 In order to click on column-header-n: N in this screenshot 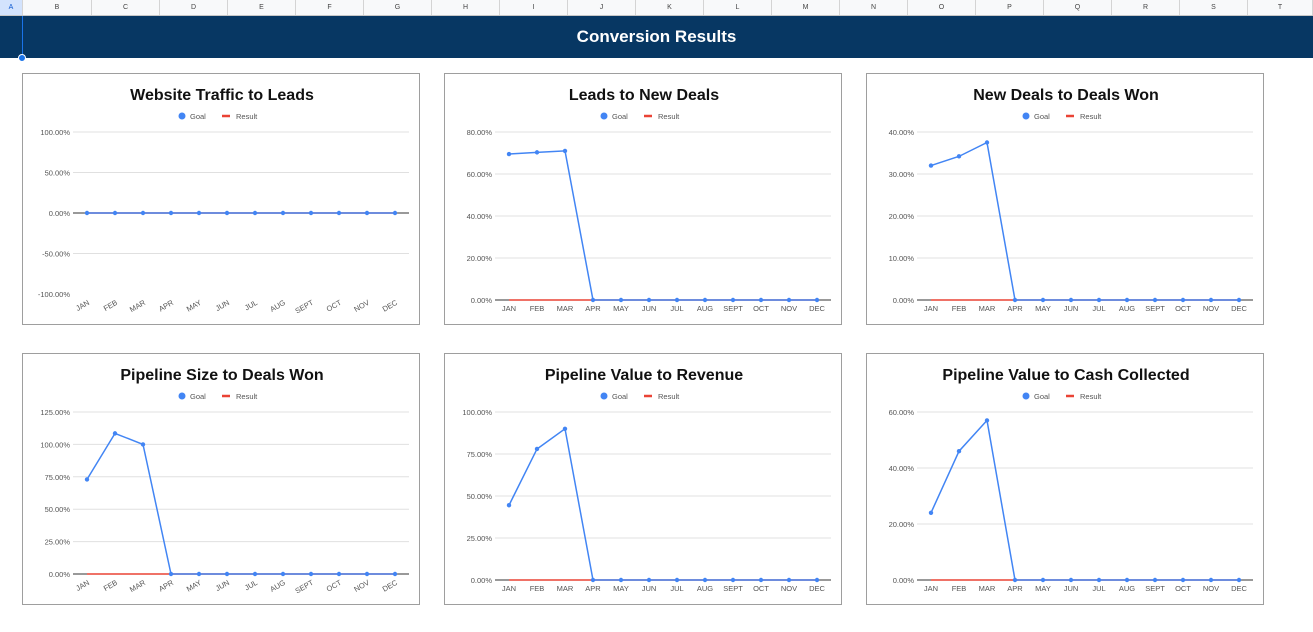, I will do `click(874, 7)`.